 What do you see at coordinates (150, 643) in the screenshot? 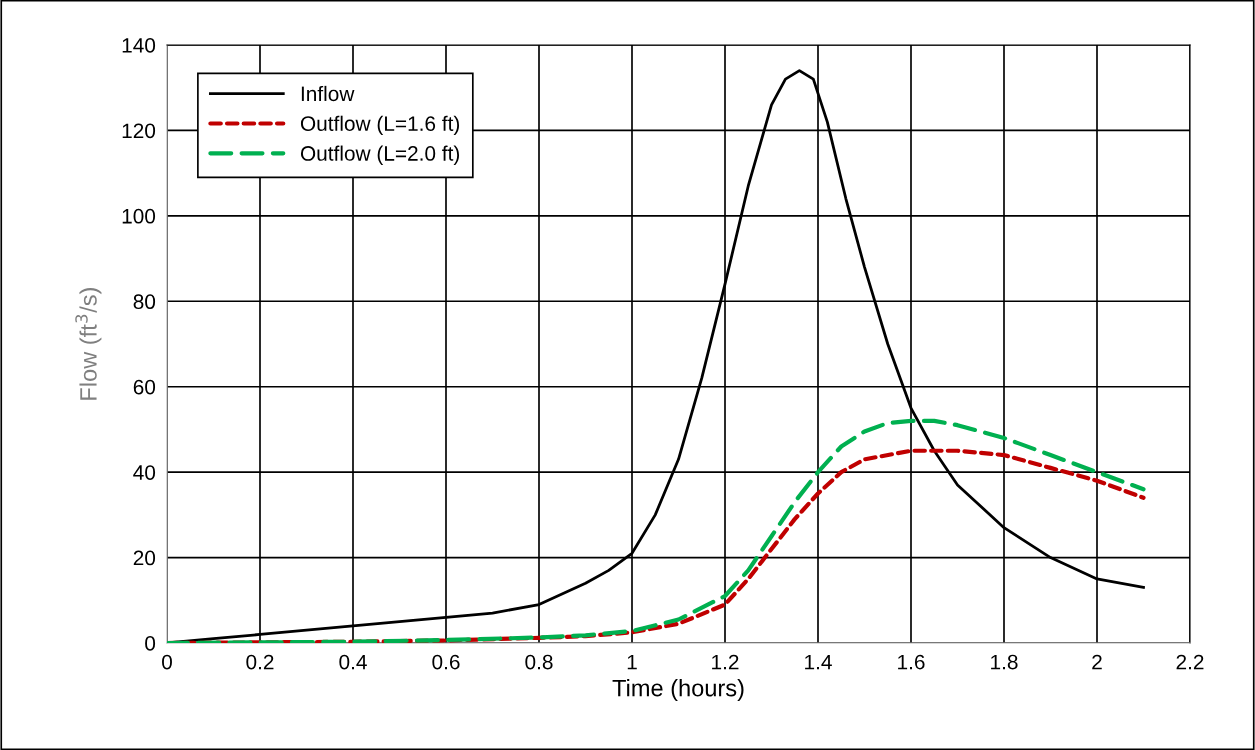
I see `y-tick-label: 0` at bounding box center [150, 643].